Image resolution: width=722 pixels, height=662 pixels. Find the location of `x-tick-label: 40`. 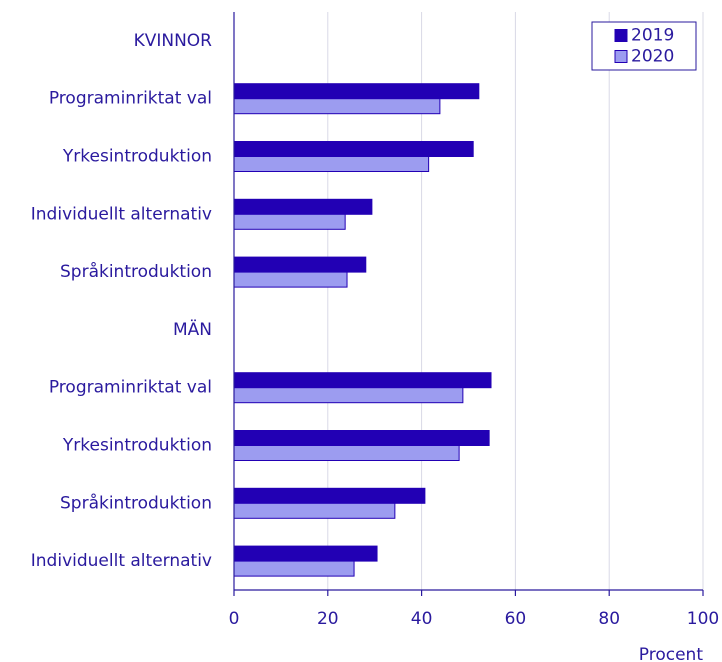

x-tick-label: 40 is located at coordinates (422, 619).